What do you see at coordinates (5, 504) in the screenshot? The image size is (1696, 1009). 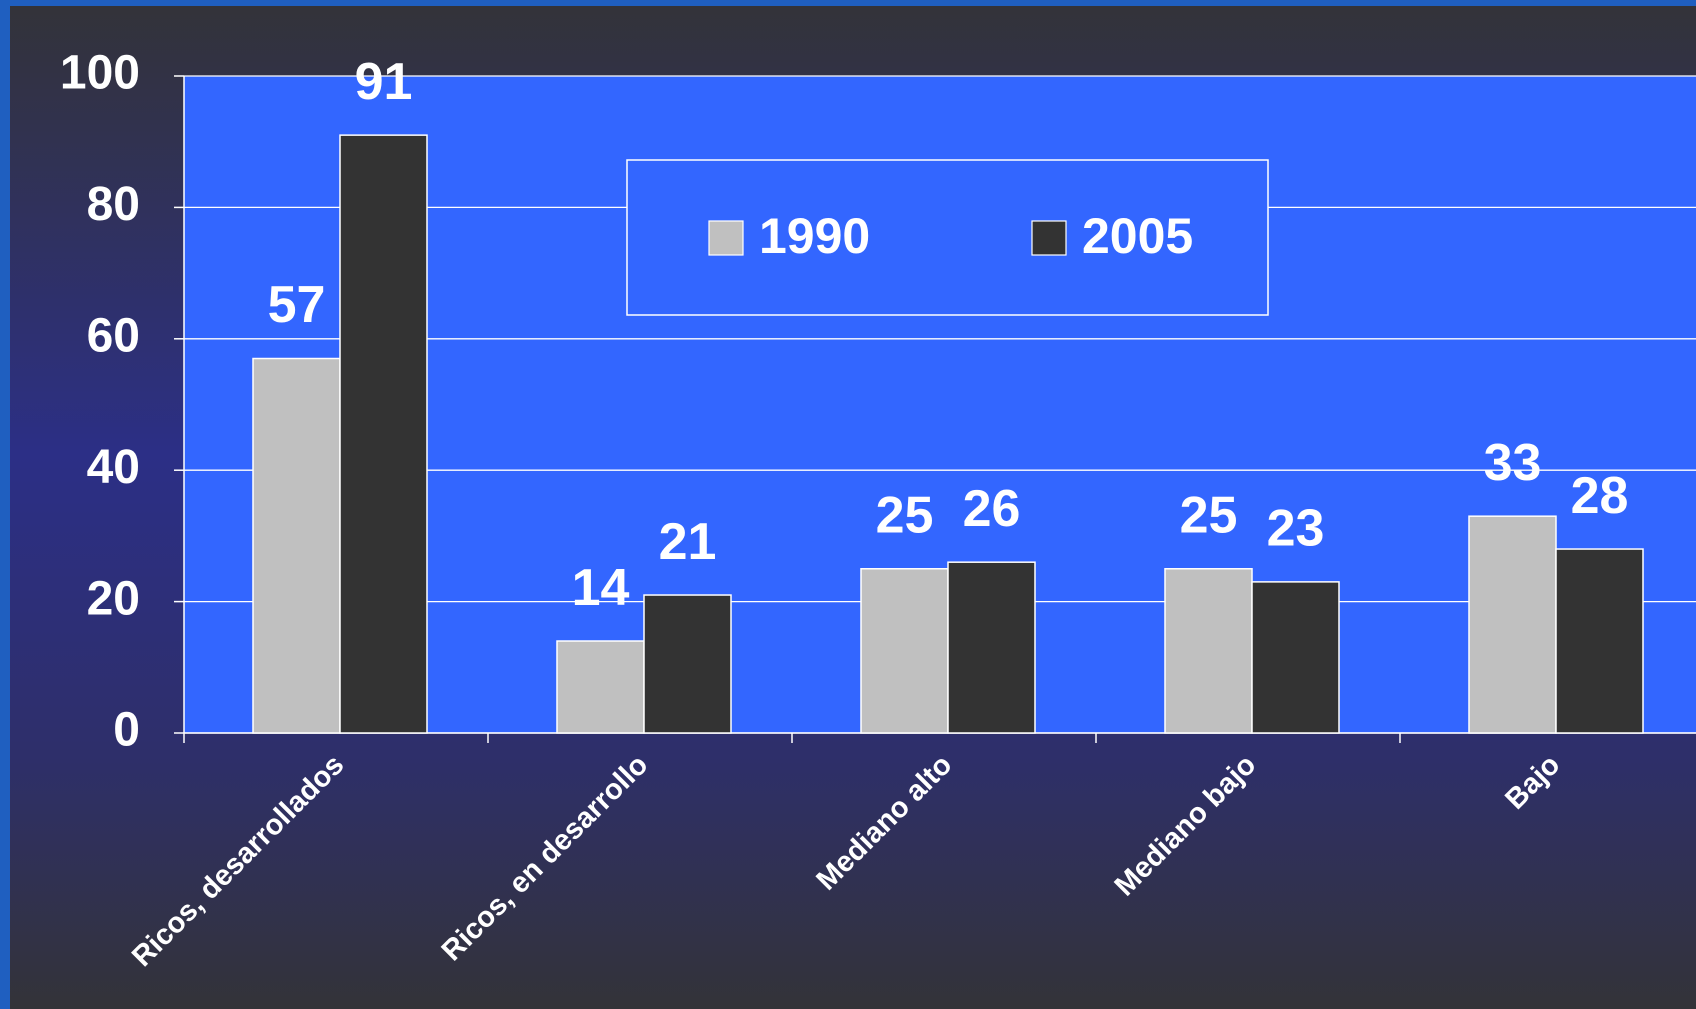 I see `left-strip` at bounding box center [5, 504].